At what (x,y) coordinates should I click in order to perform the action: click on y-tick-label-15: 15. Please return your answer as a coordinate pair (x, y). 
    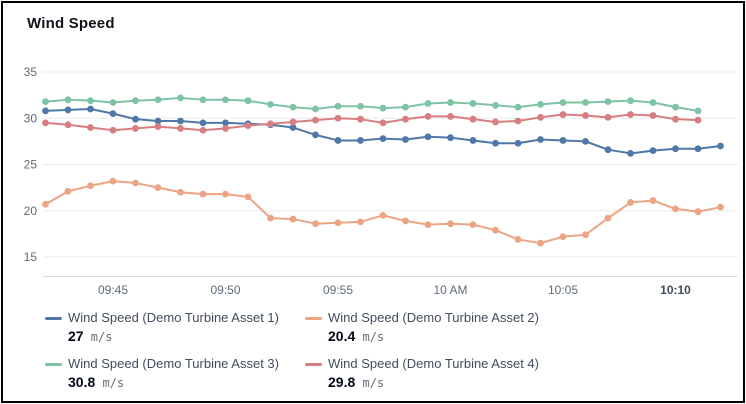
    Looking at the image, I should click on (31, 257).